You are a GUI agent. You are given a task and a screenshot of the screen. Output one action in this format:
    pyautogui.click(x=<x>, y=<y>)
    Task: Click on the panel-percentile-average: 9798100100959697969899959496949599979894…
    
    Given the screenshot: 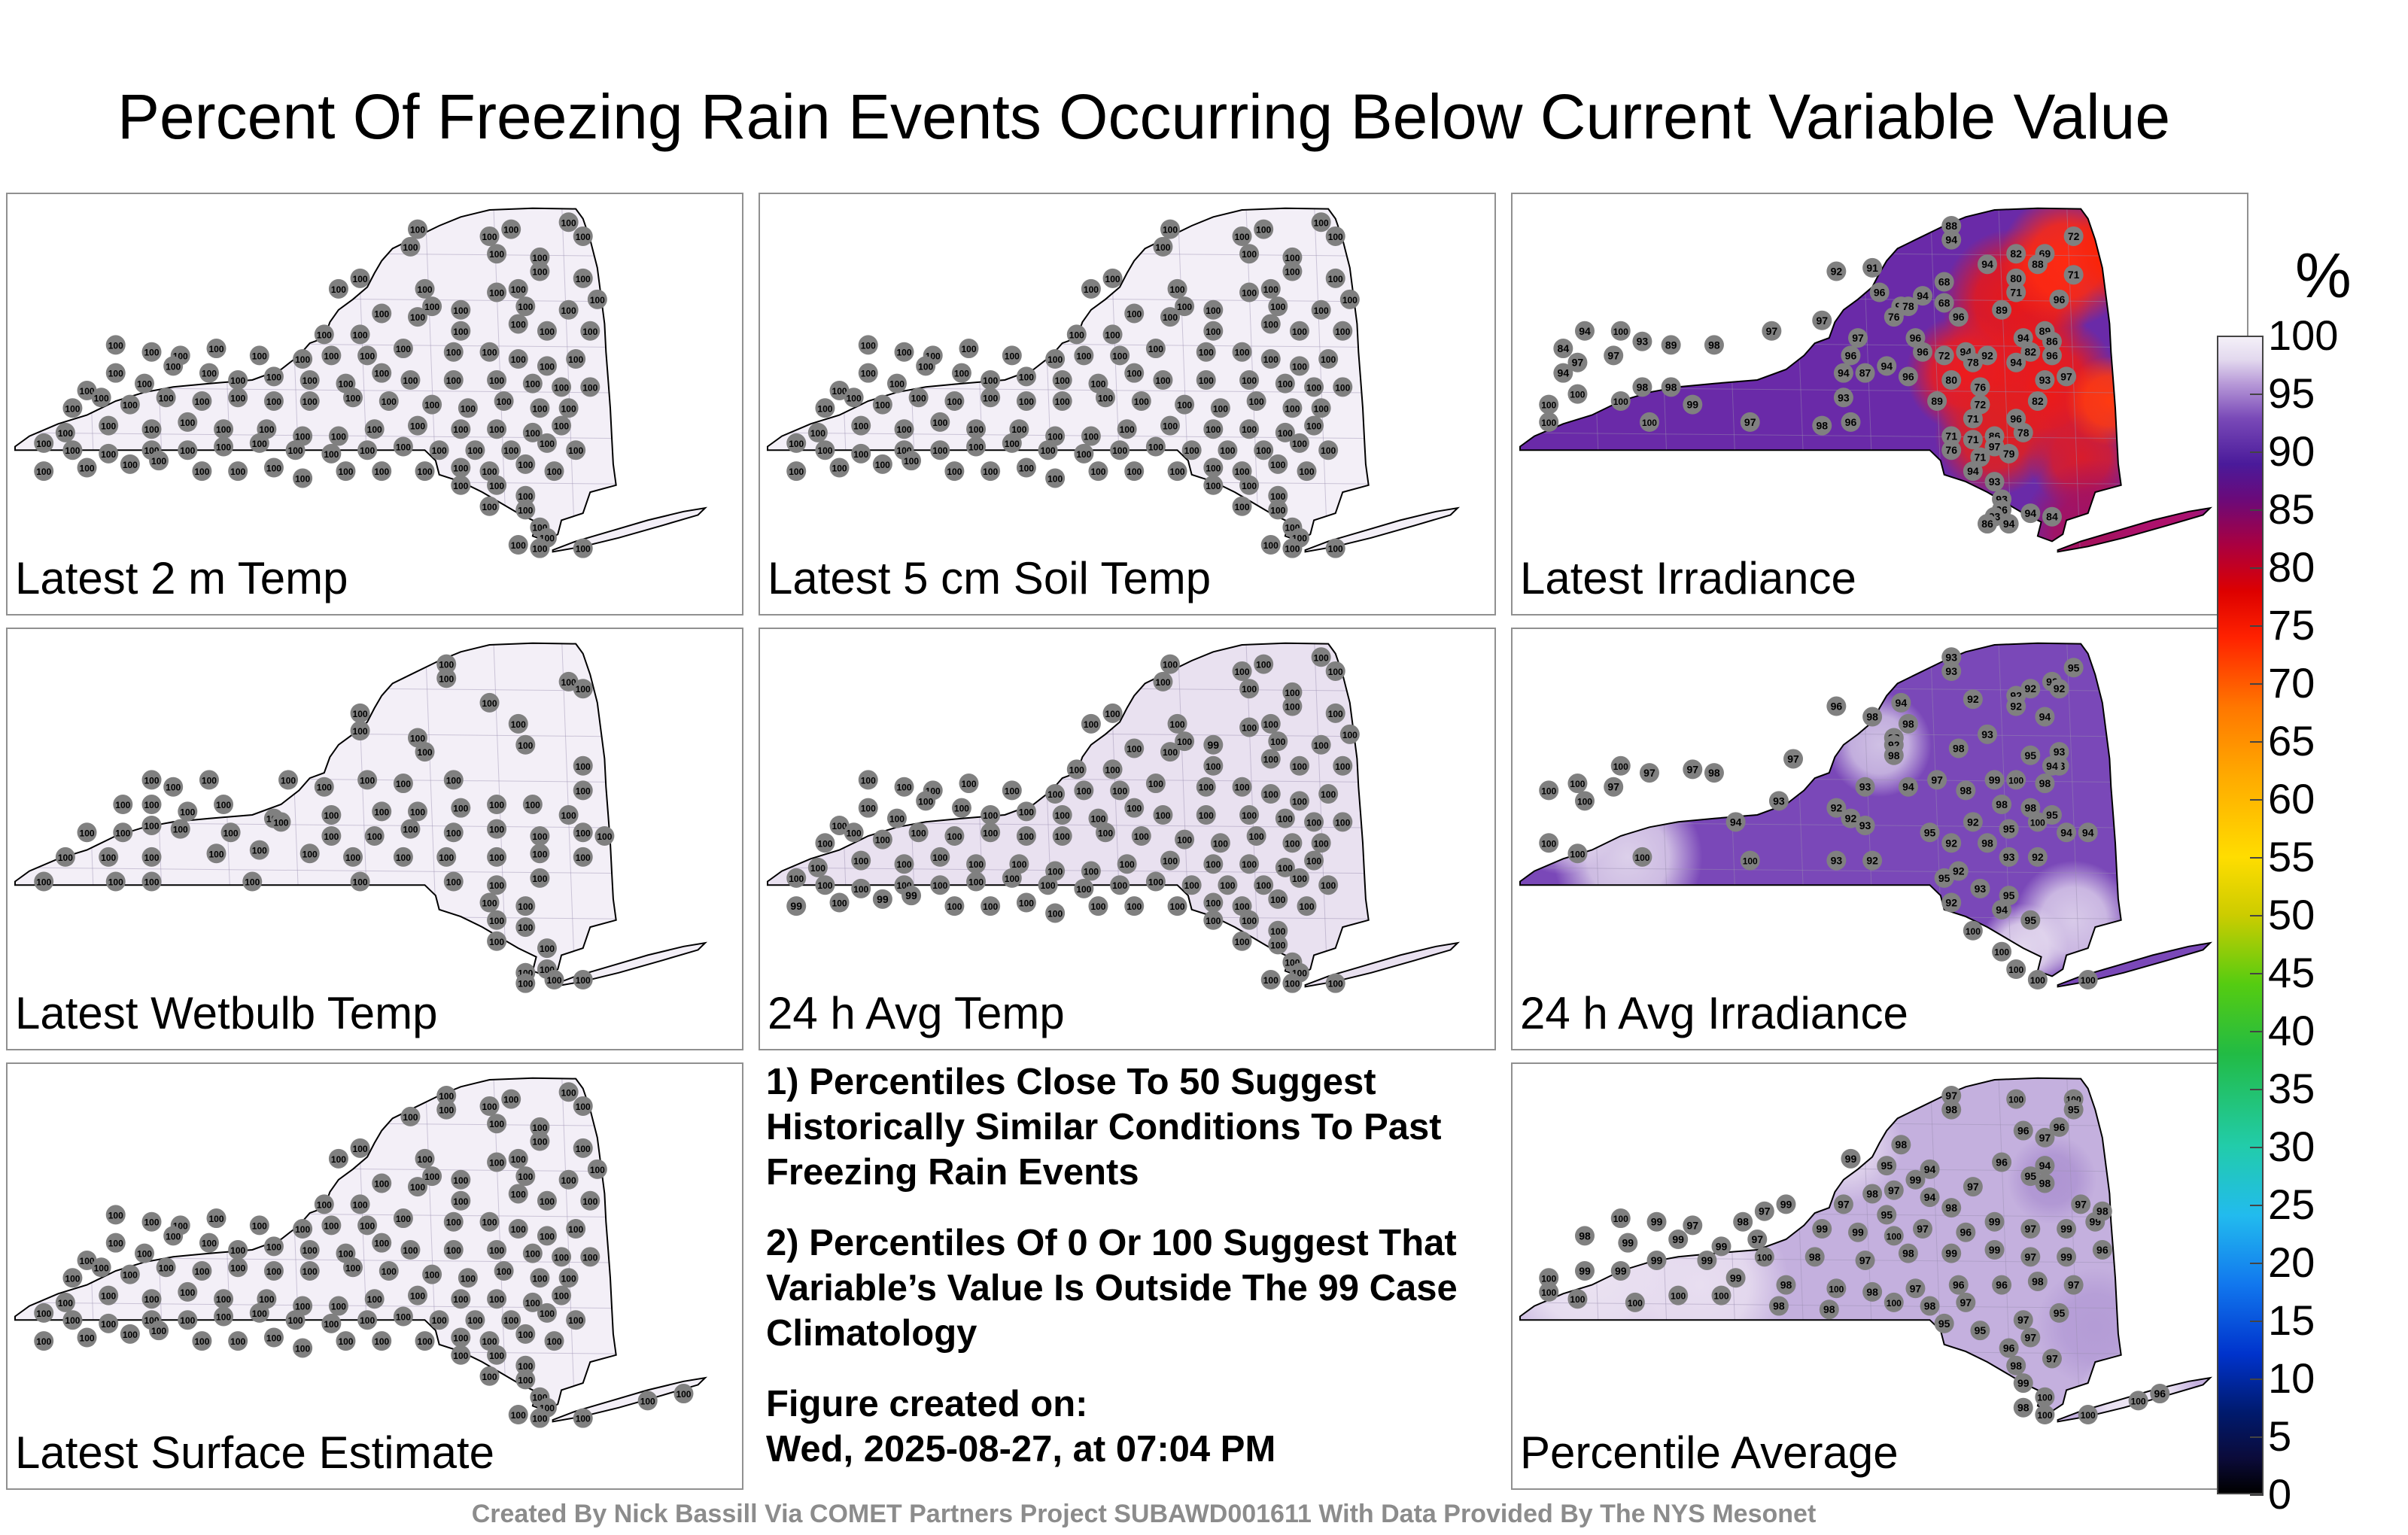 What is the action you would take?
    pyautogui.click(x=1879, y=1276)
    